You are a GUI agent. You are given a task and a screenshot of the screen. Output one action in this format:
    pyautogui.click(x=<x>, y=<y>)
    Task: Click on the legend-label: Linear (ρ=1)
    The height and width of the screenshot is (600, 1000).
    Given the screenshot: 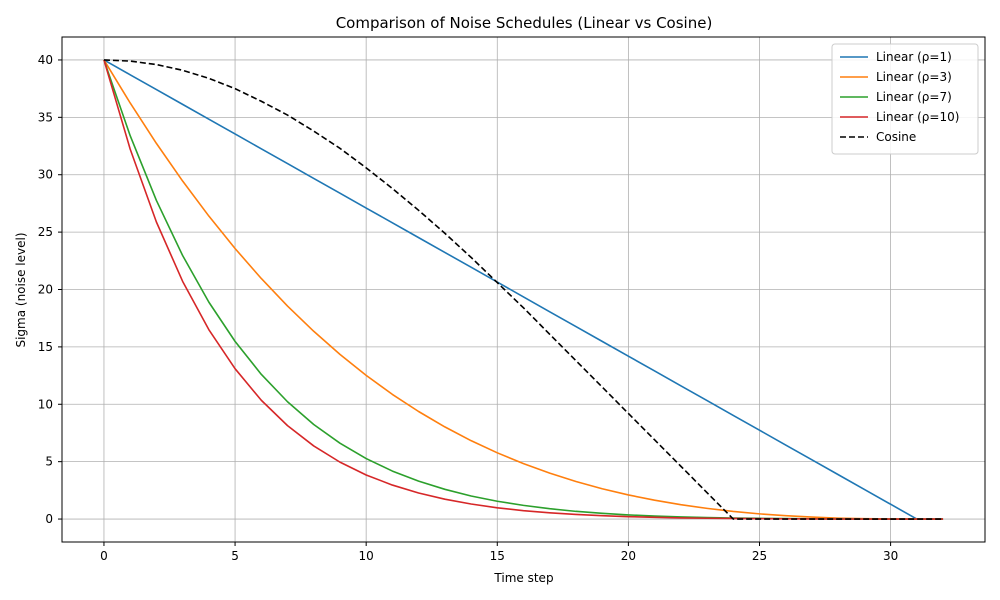 What is the action you would take?
    pyautogui.click(x=914, y=57)
    